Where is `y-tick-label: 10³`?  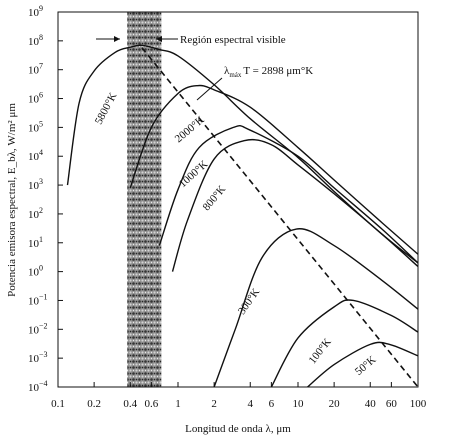
y-tick-label: 10³ is located at coordinates (35, 184).